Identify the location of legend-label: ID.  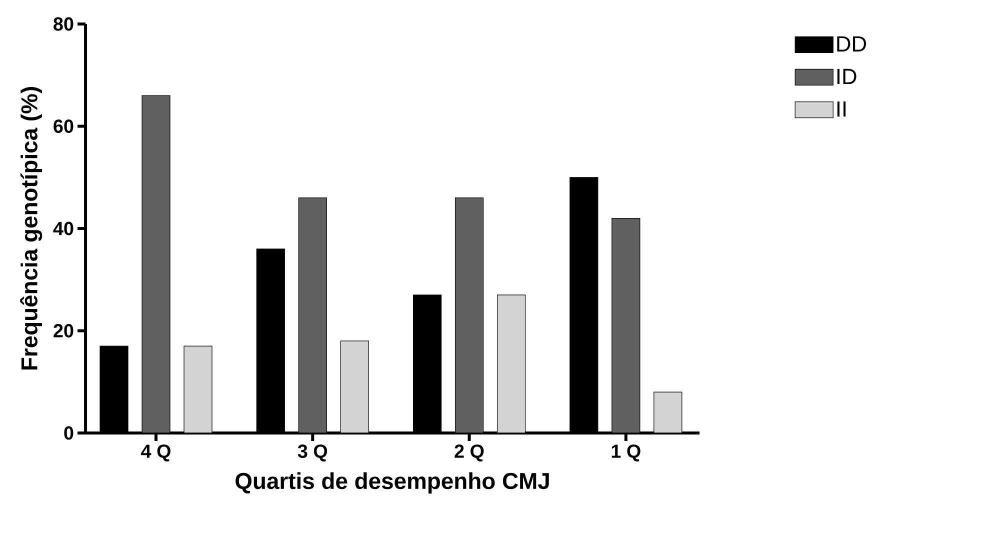
(846, 76).